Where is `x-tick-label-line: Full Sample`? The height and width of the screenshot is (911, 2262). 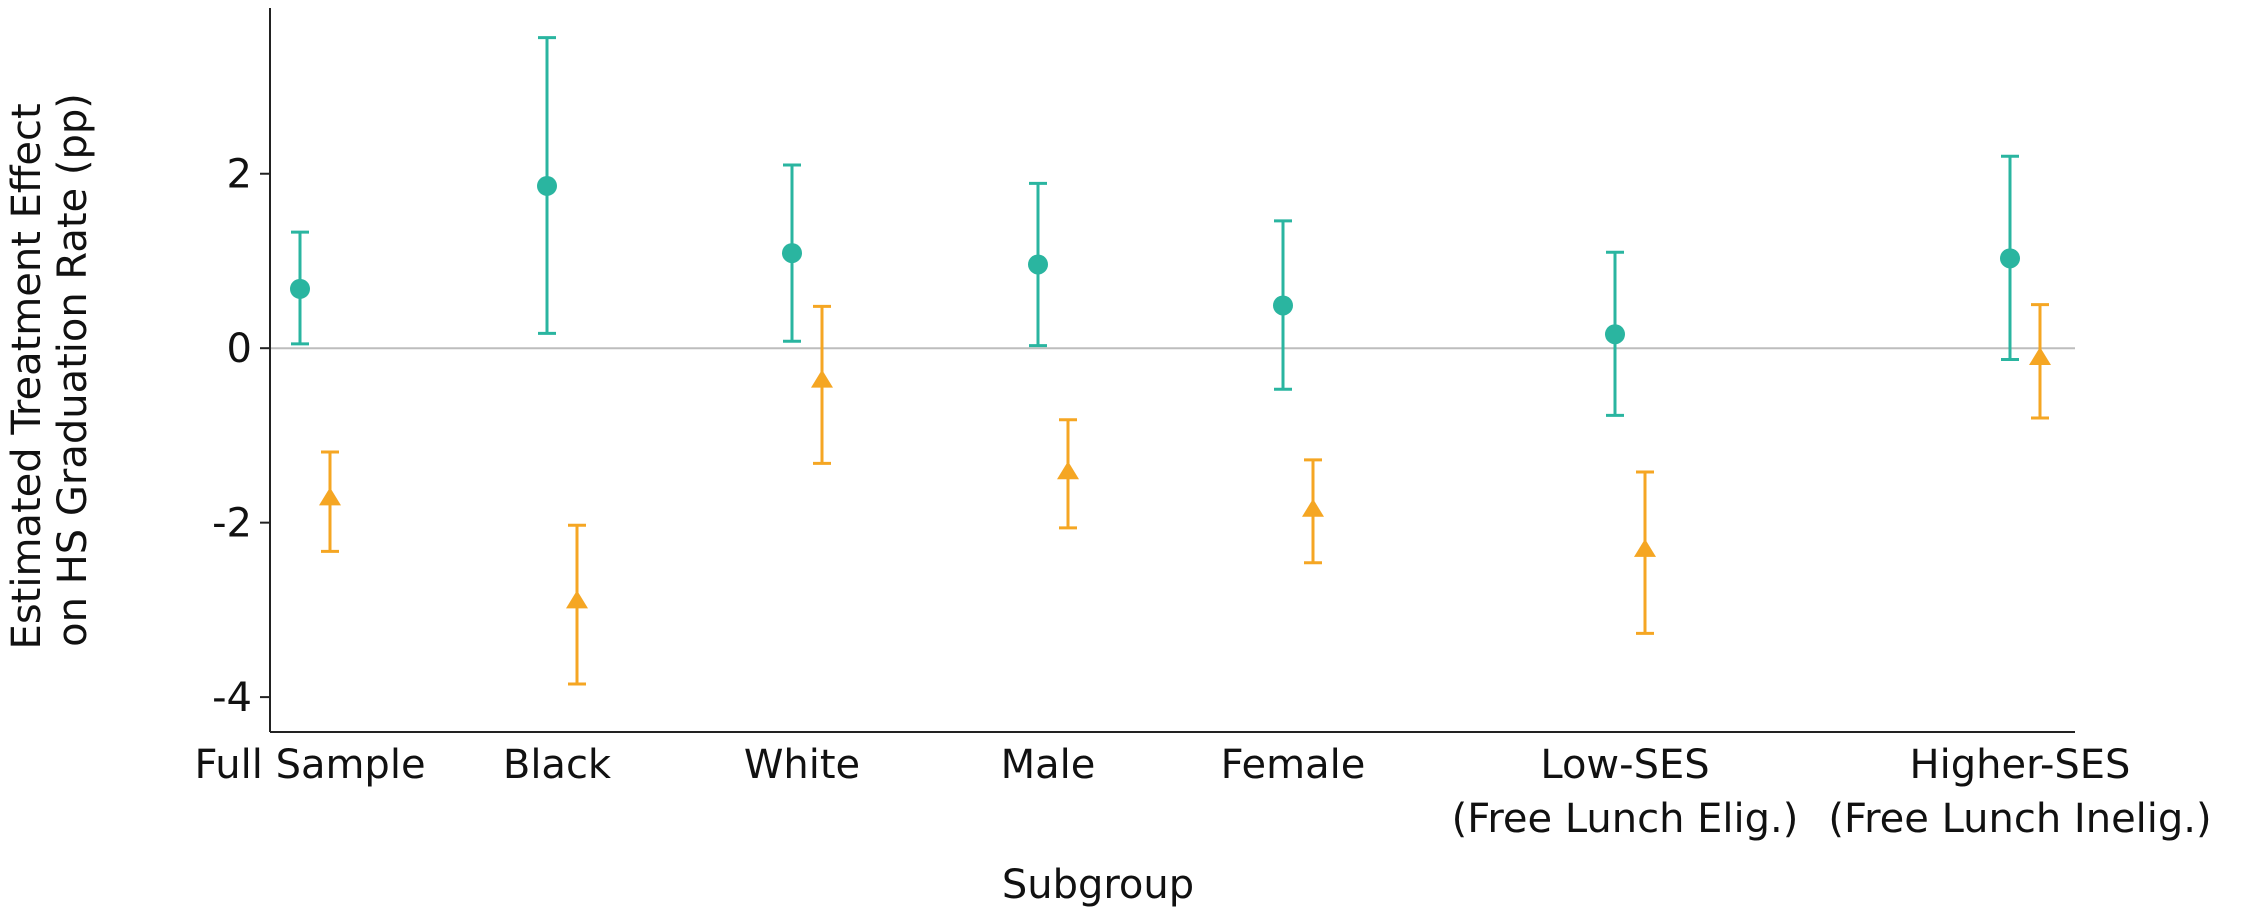
x-tick-label-line: Full Sample is located at coordinates (309, 765).